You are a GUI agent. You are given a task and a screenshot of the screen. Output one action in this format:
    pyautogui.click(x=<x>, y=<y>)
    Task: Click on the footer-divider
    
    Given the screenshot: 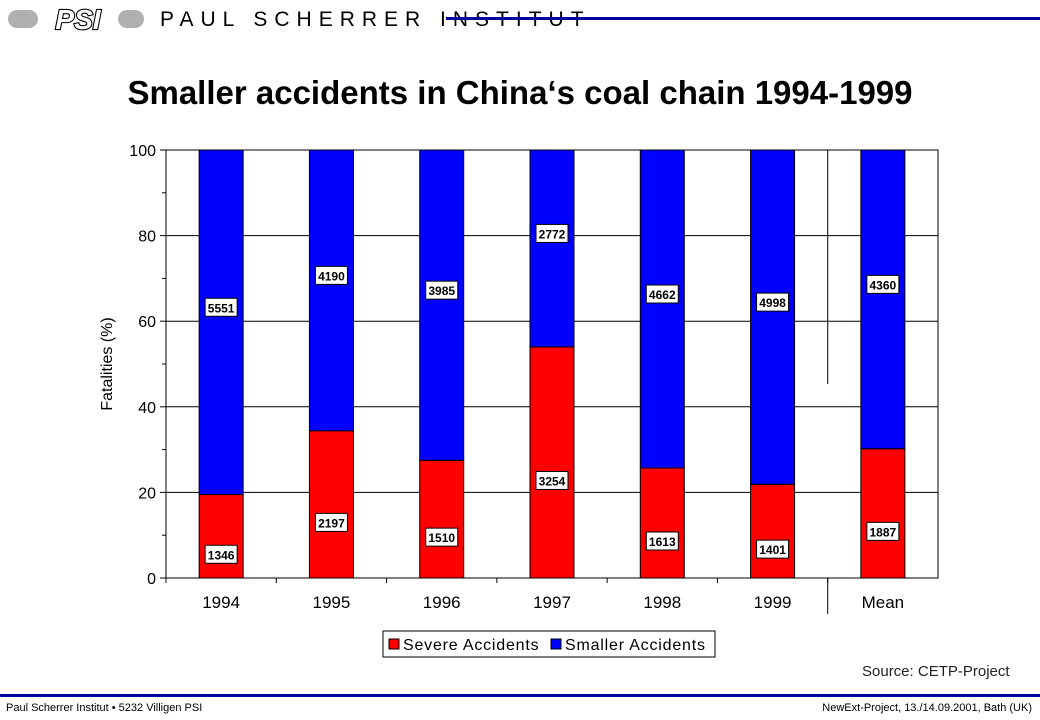 What is the action you would take?
    pyautogui.click(x=520, y=695)
    